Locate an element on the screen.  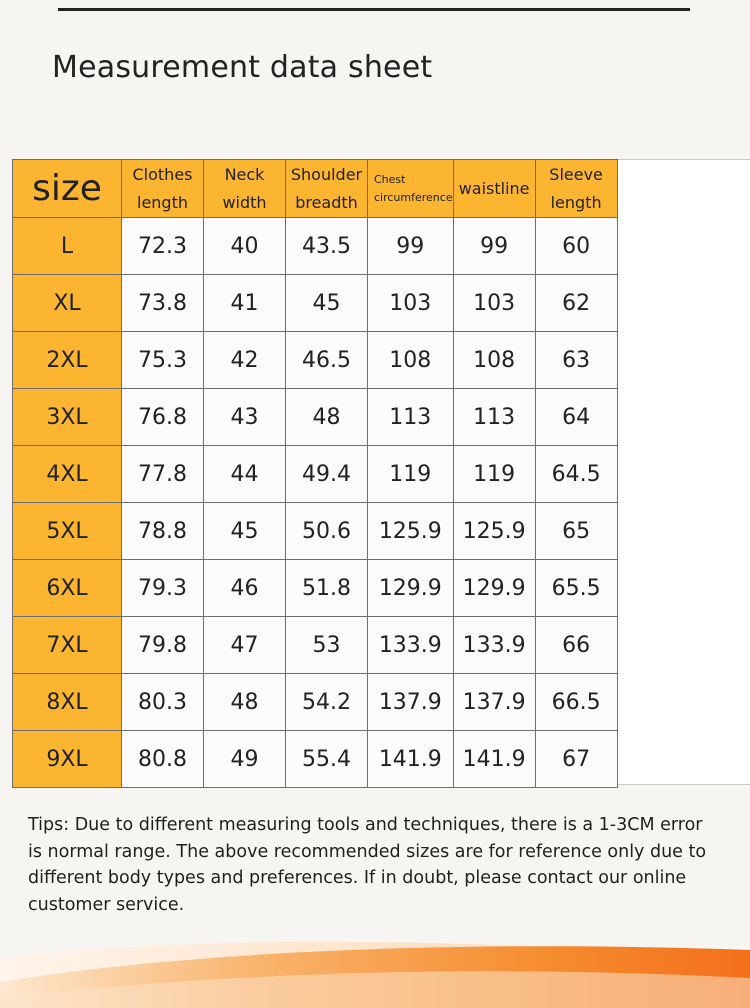
table-row: 7XL 79.8 47 53 133.9 133.9 66 is located at coordinates (315, 645).